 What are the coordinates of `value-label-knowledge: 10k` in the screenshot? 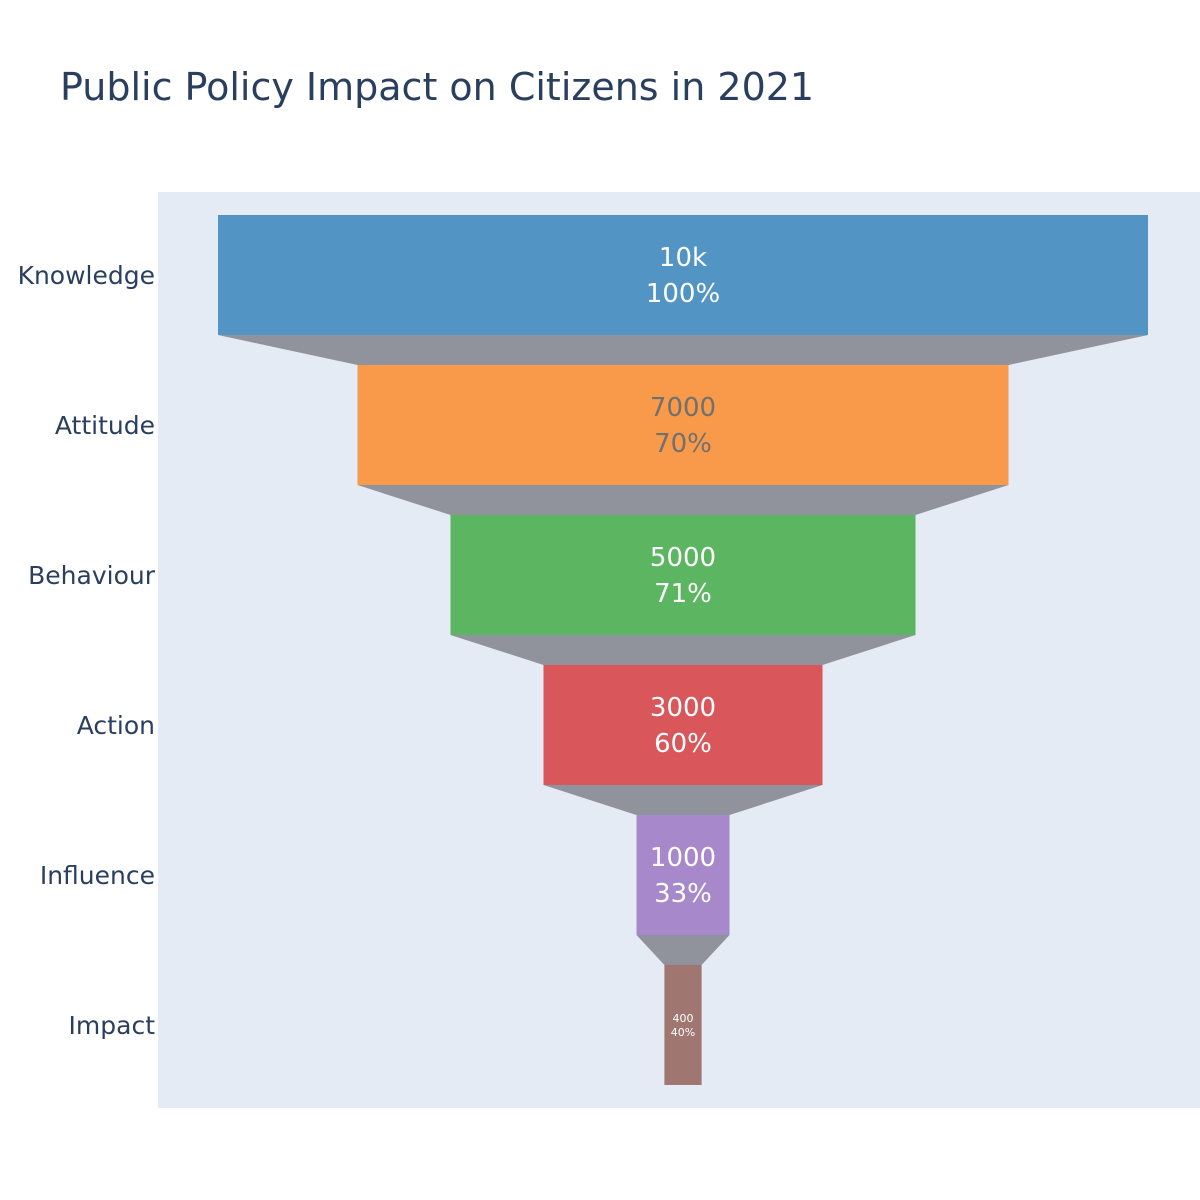 It's located at (683, 258).